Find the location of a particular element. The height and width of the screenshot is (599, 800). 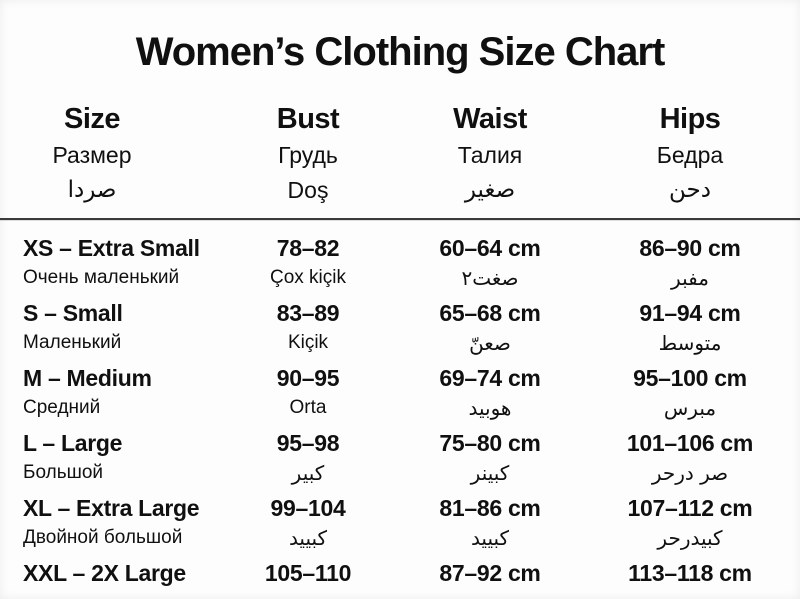

header-divider is located at coordinates (400, 219).